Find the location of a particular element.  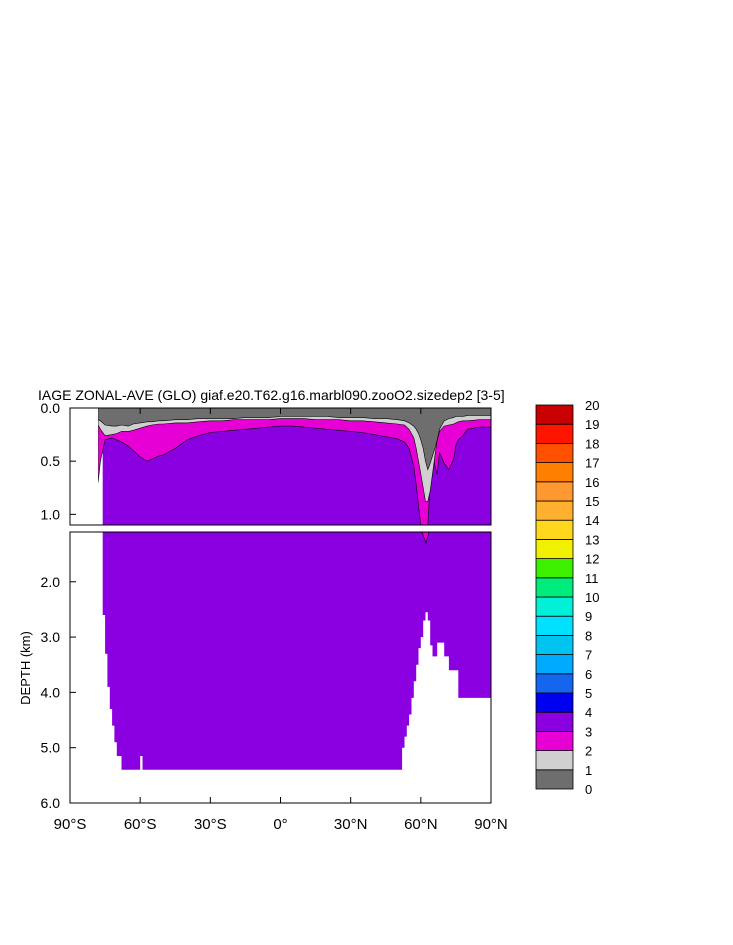

x-tick-label: 90°S is located at coordinates (70, 824).